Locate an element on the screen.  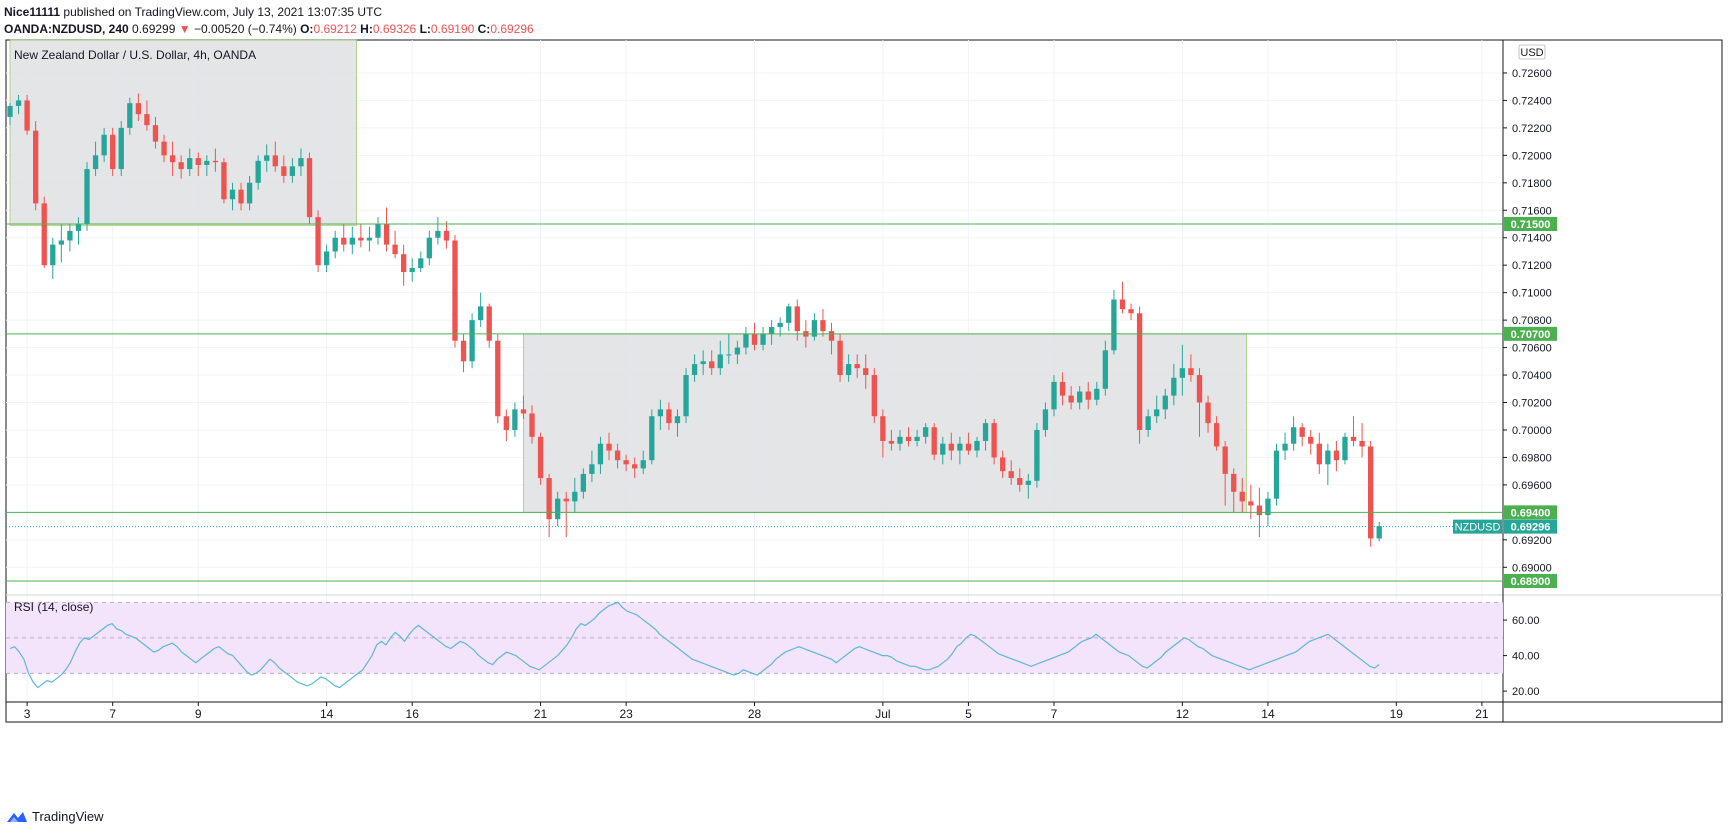
time-tick-label: 7 is located at coordinates (1054, 714).